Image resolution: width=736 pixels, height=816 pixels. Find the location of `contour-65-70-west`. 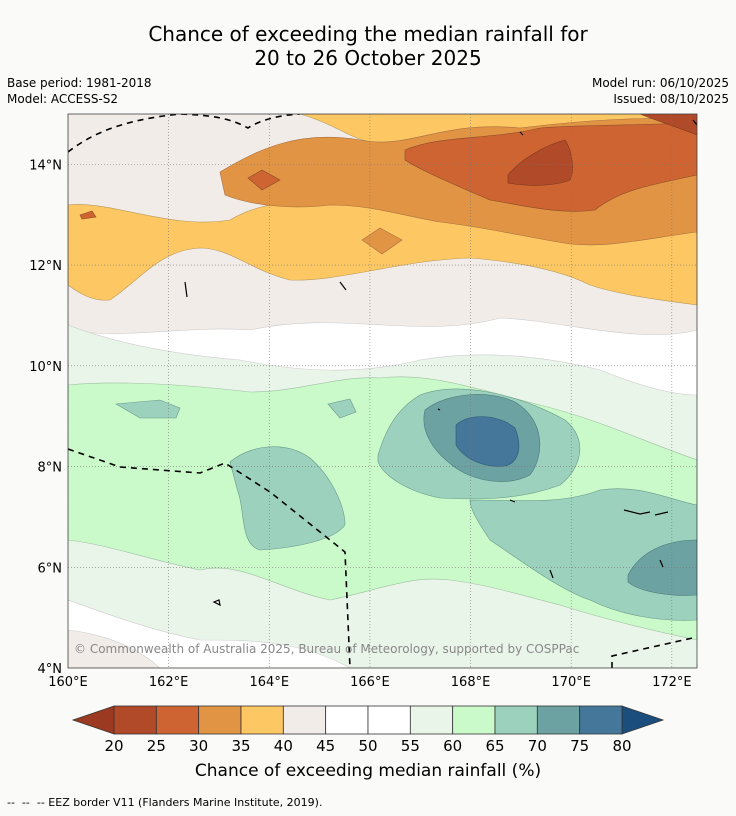

contour-65-70-west is located at coordinates (287, 498).